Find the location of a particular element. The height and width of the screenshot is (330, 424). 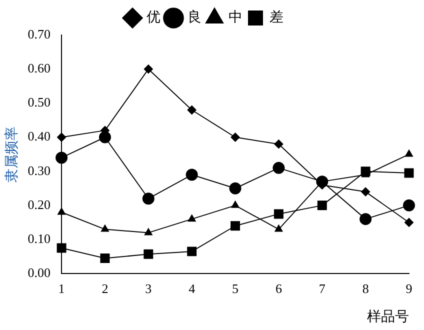

x-tick-label: 1 is located at coordinates (61, 288).